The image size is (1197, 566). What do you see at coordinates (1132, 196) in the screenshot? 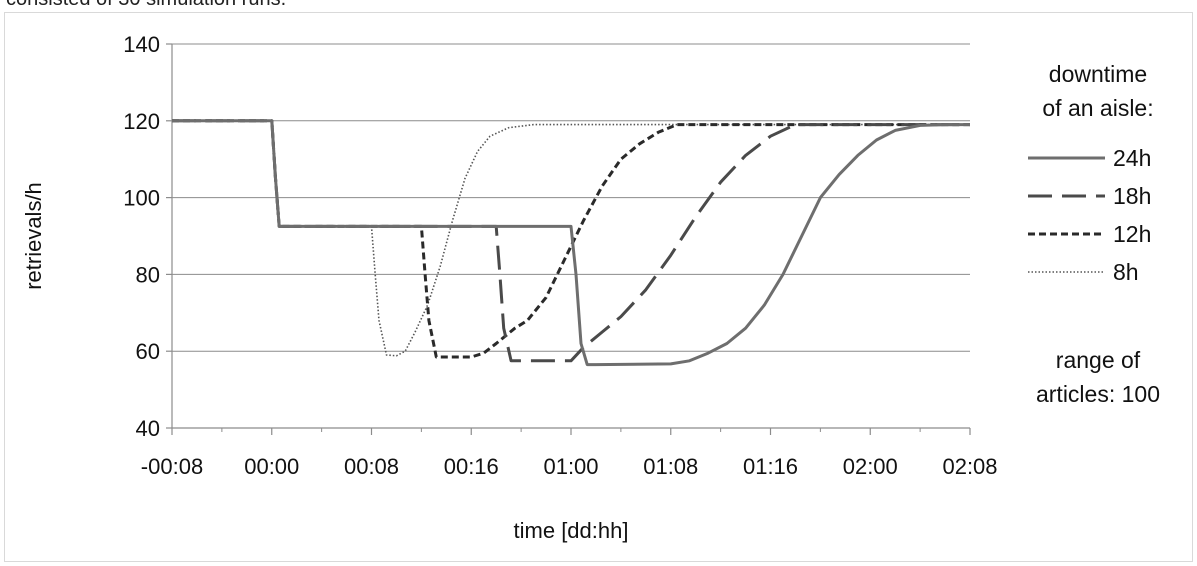
I see `legend-label-18h: 18h` at bounding box center [1132, 196].